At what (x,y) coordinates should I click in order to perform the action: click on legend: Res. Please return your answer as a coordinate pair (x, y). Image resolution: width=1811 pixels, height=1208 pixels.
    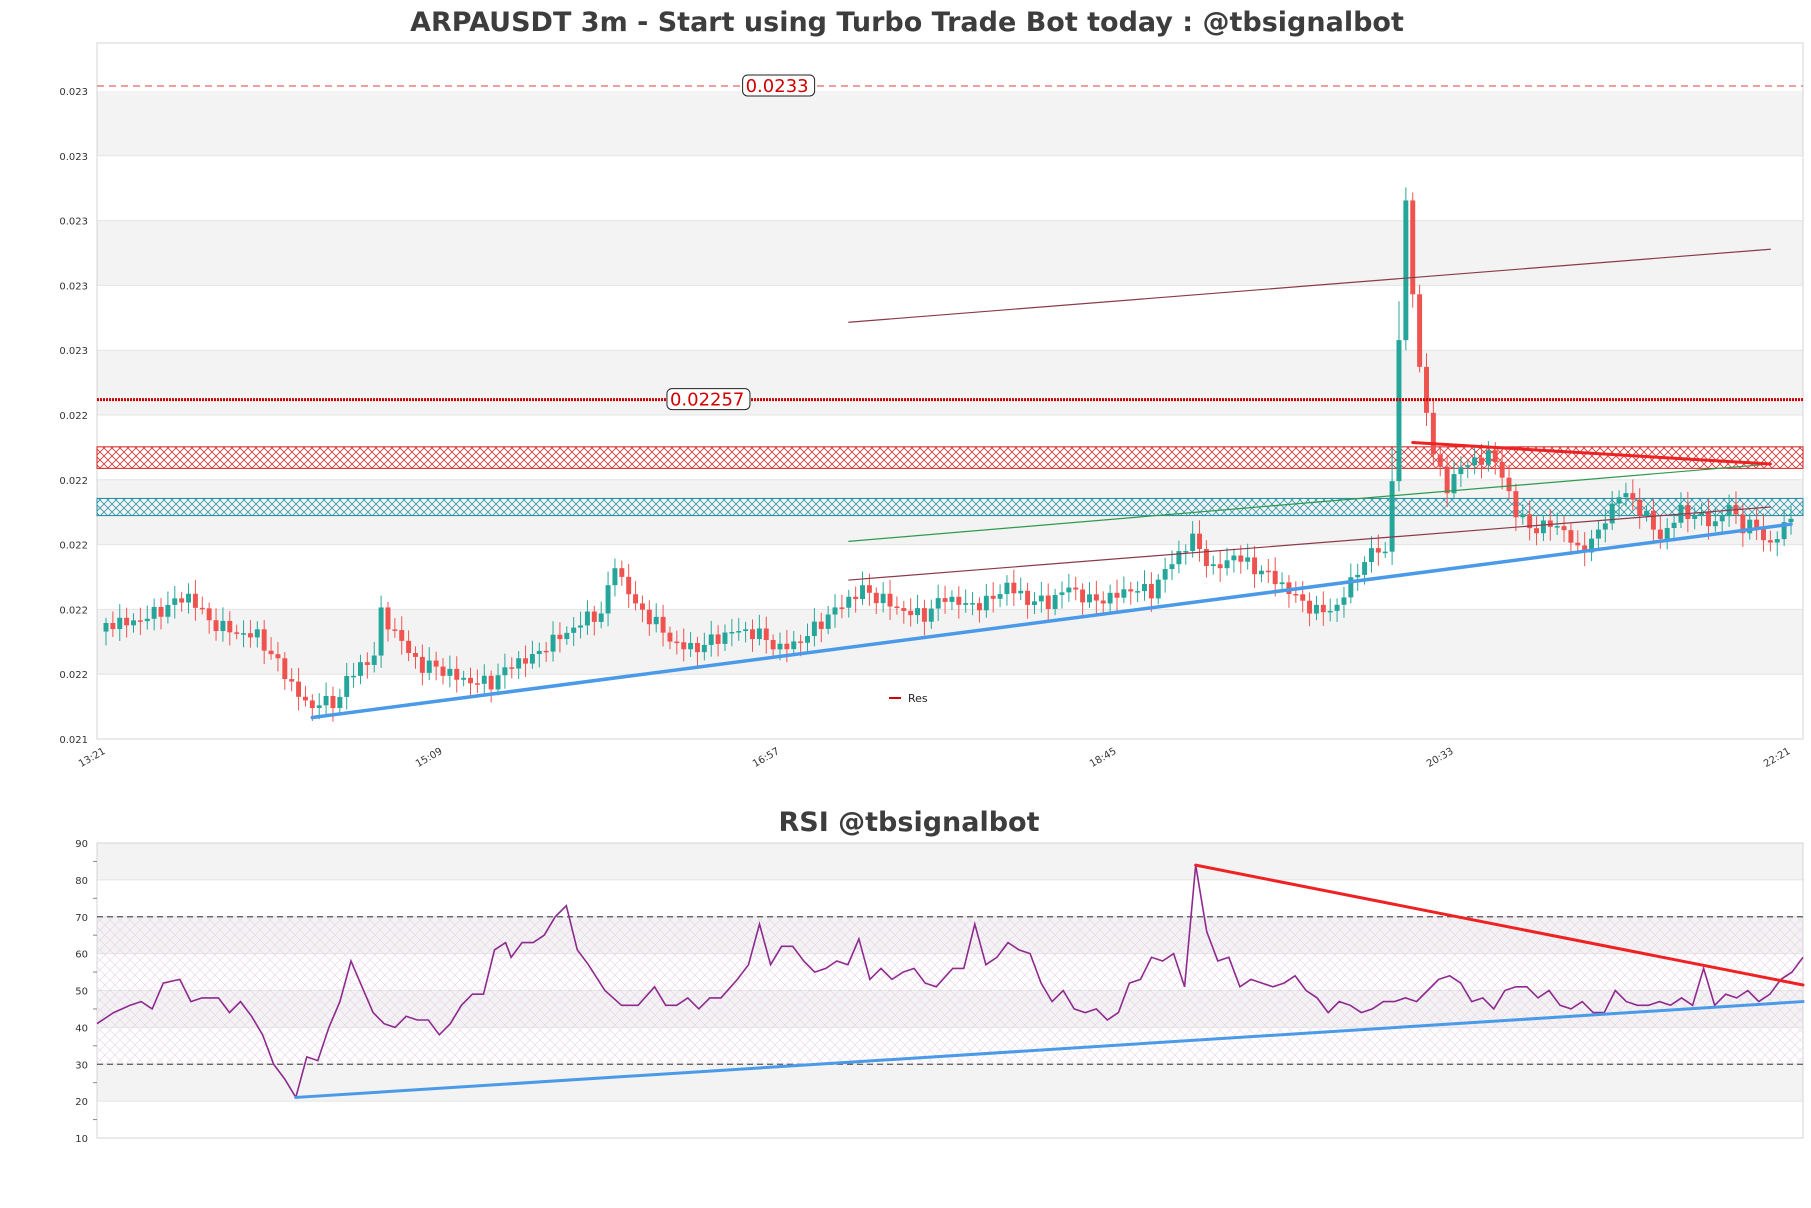
    Looking at the image, I should click on (908, 698).